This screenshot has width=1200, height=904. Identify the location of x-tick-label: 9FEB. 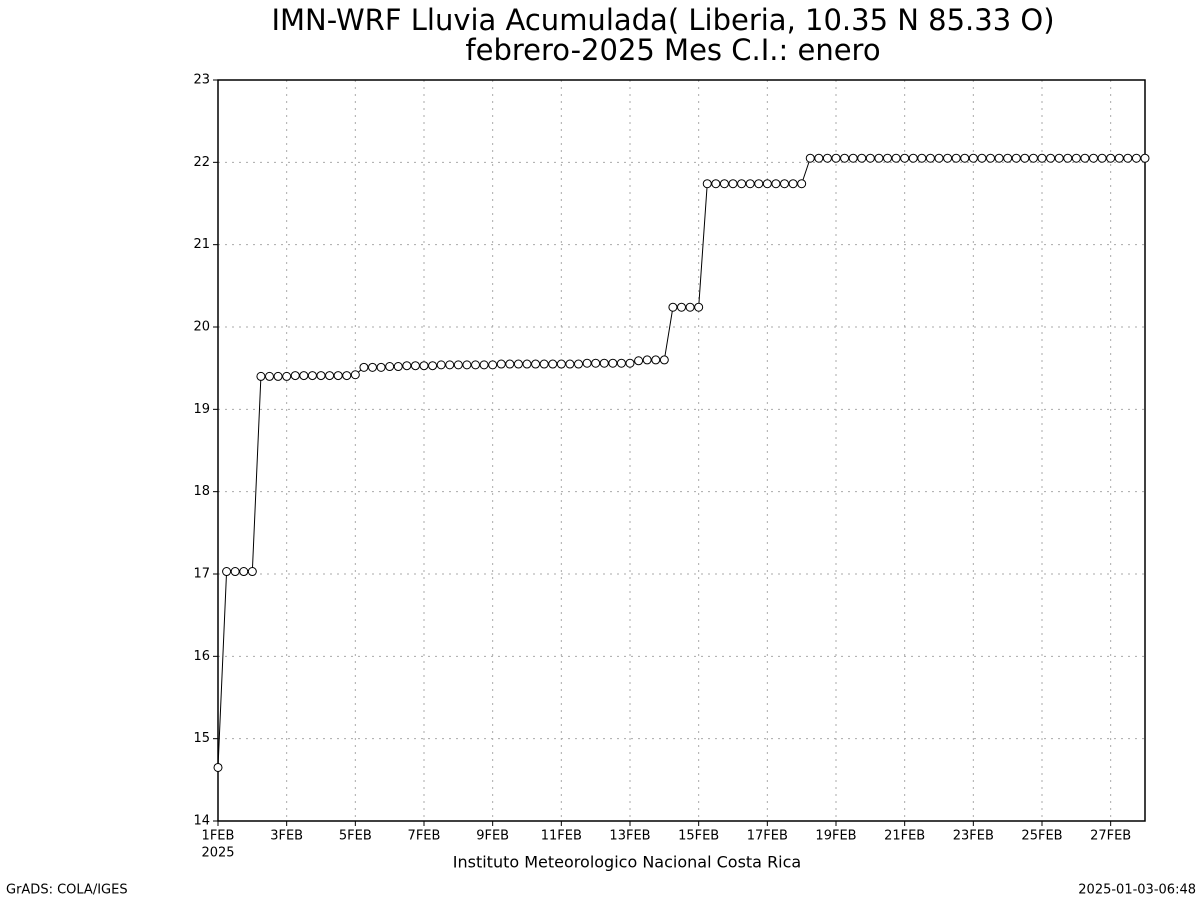
(492, 836).